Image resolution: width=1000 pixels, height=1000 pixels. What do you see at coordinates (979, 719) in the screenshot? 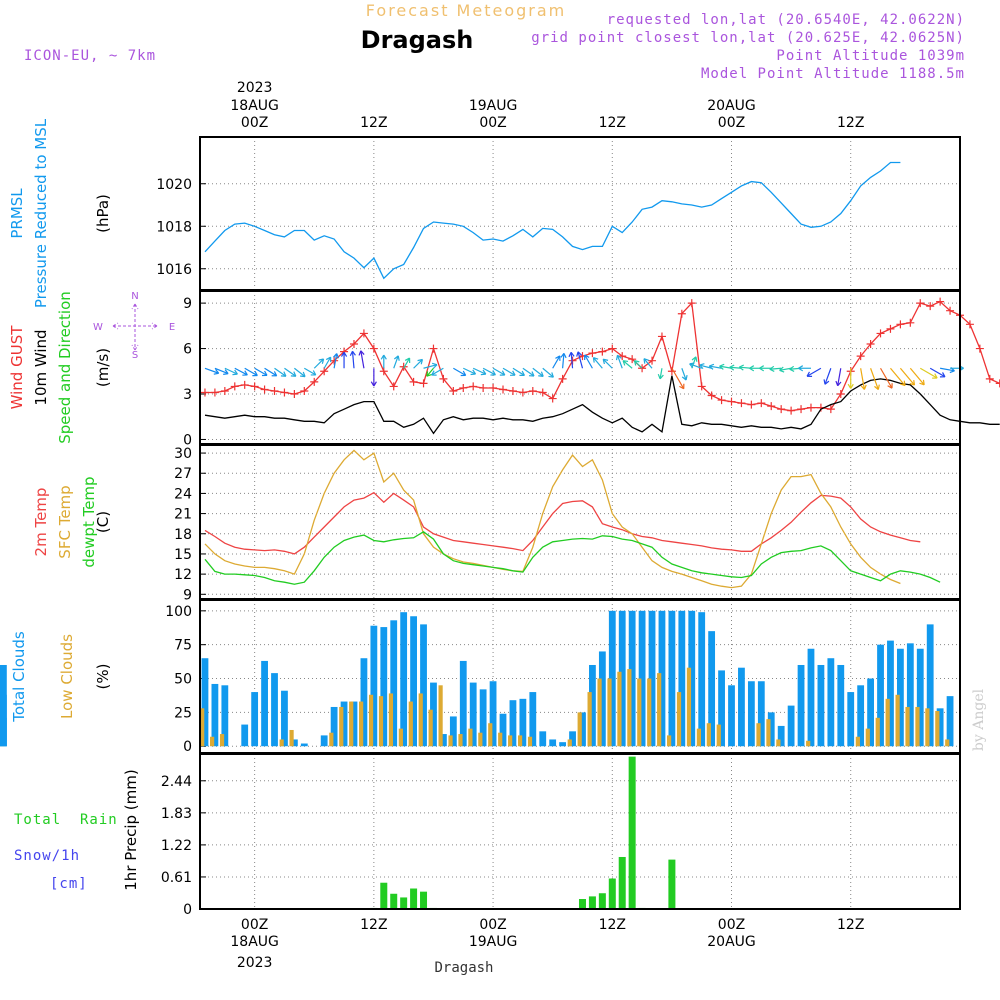
I see `watermark: by Angel` at bounding box center [979, 719].